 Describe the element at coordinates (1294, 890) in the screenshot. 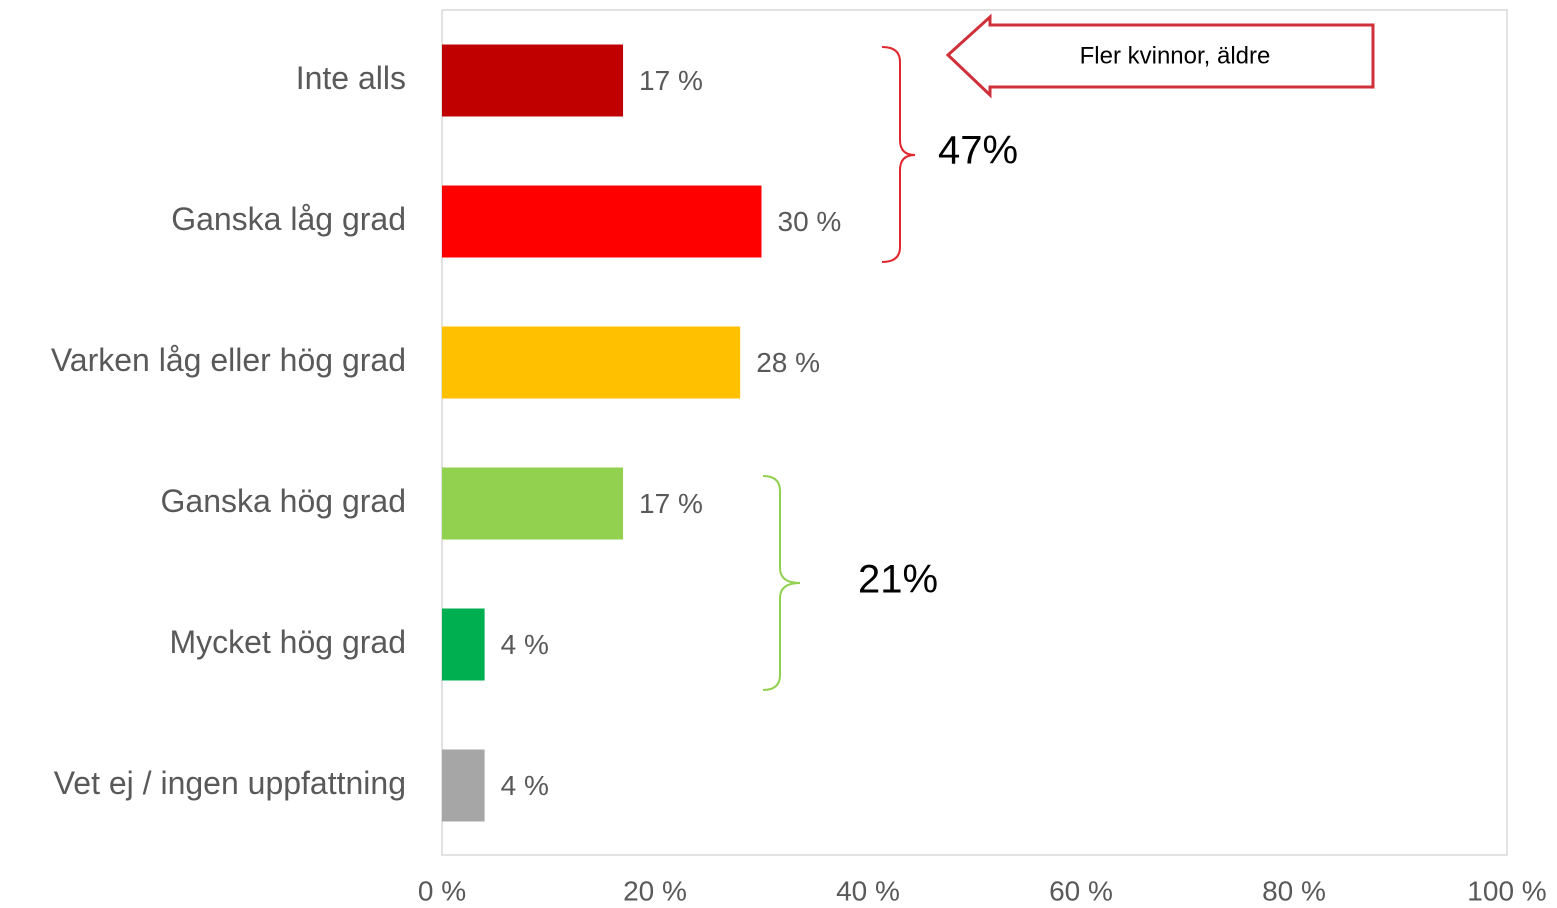

I see `x-tick-label: 80 %` at that location.